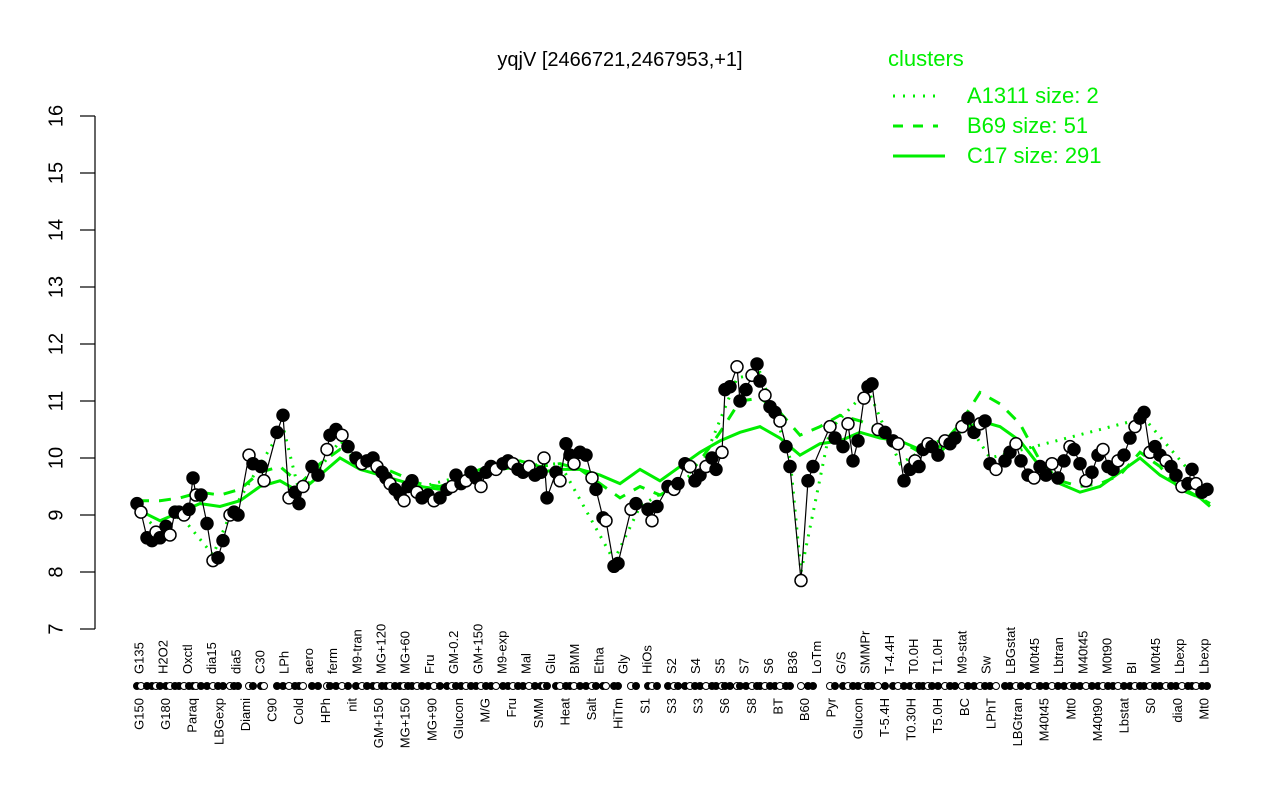 The height and width of the screenshot is (800, 1280). I want to click on x-tick-label: Gly, so click(623, 664).